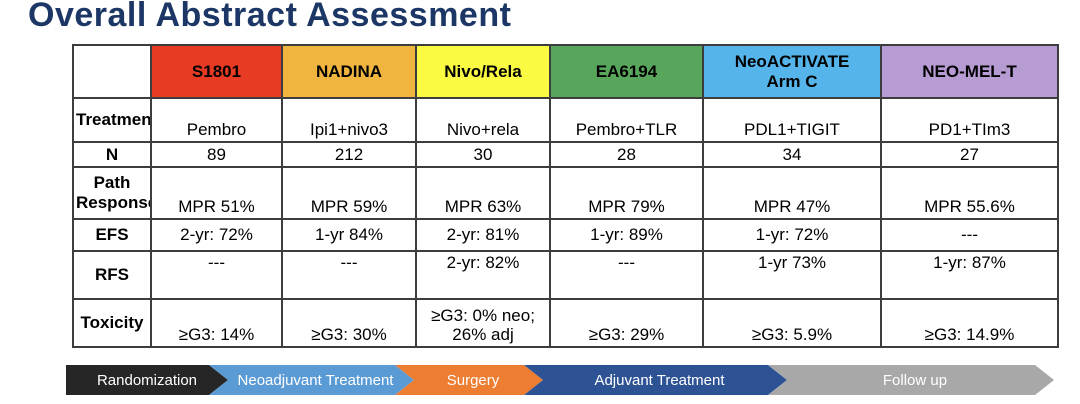  Describe the element at coordinates (792, 154) in the screenshot. I see `cell-n-neoactivate: 34` at that location.